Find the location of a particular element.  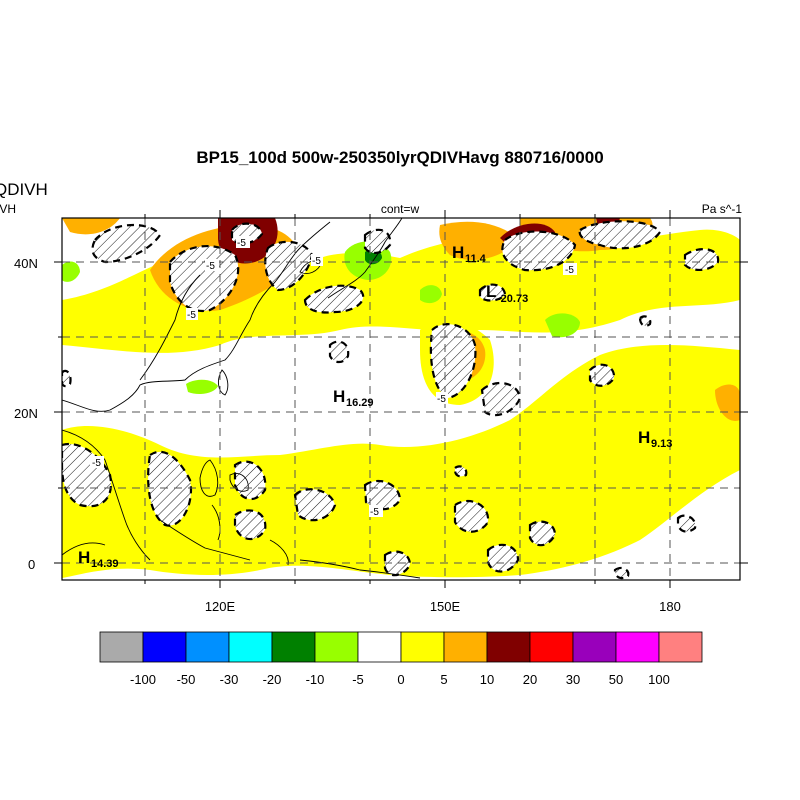

colorbar-label: 10 is located at coordinates (487, 679).